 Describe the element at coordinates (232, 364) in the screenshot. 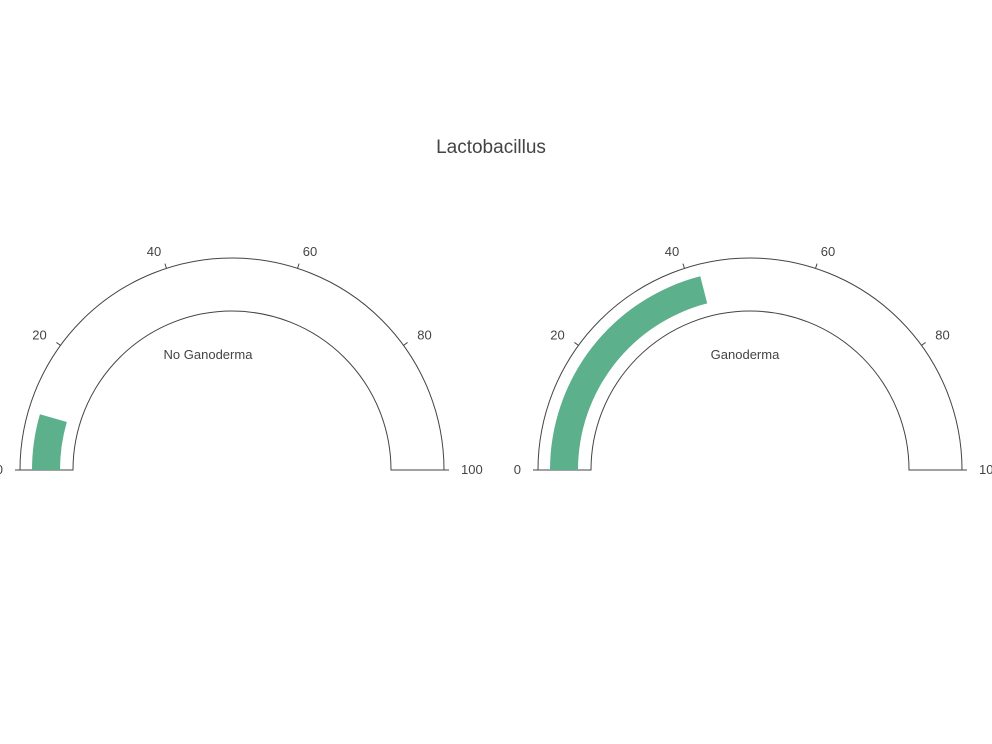

I see `gauge-band` at that location.